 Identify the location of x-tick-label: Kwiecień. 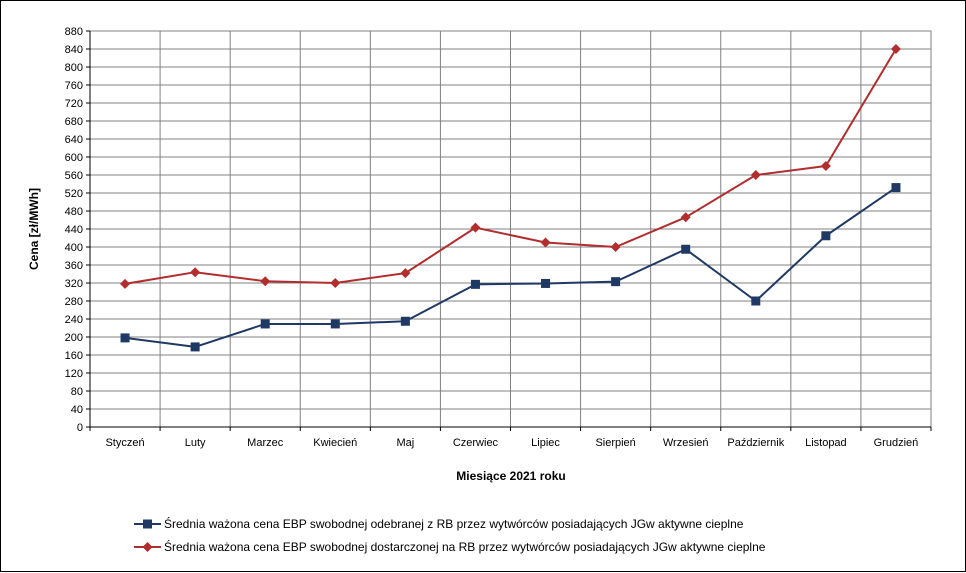
(335, 443).